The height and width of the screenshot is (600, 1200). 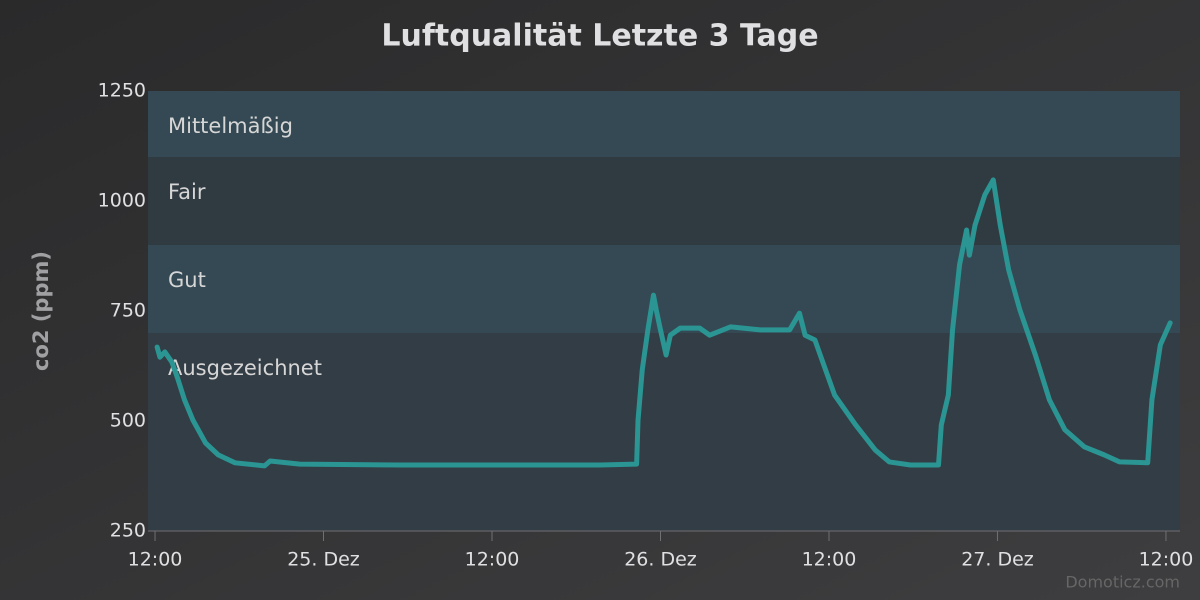 What do you see at coordinates (660, 560) in the screenshot?
I see `x-tick-label: 26. Dez` at bounding box center [660, 560].